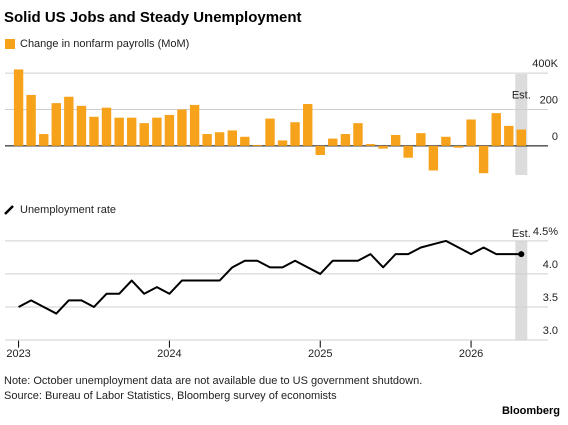 This screenshot has height=425, width=568. Describe the element at coordinates (320, 354) in the screenshot. I see `x-tick-label: 2025` at that location.